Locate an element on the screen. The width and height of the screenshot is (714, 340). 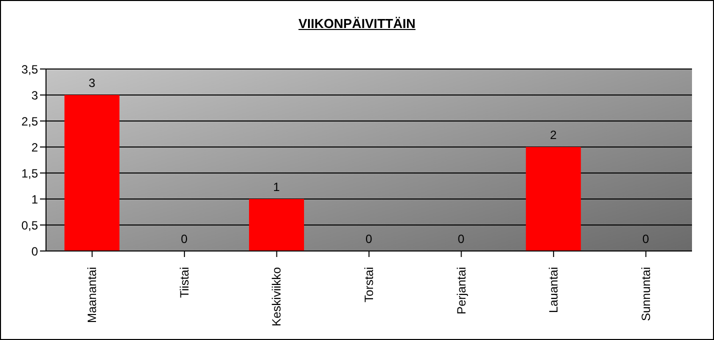
x-tick-label: Lauantai is located at coordinates (553, 290).